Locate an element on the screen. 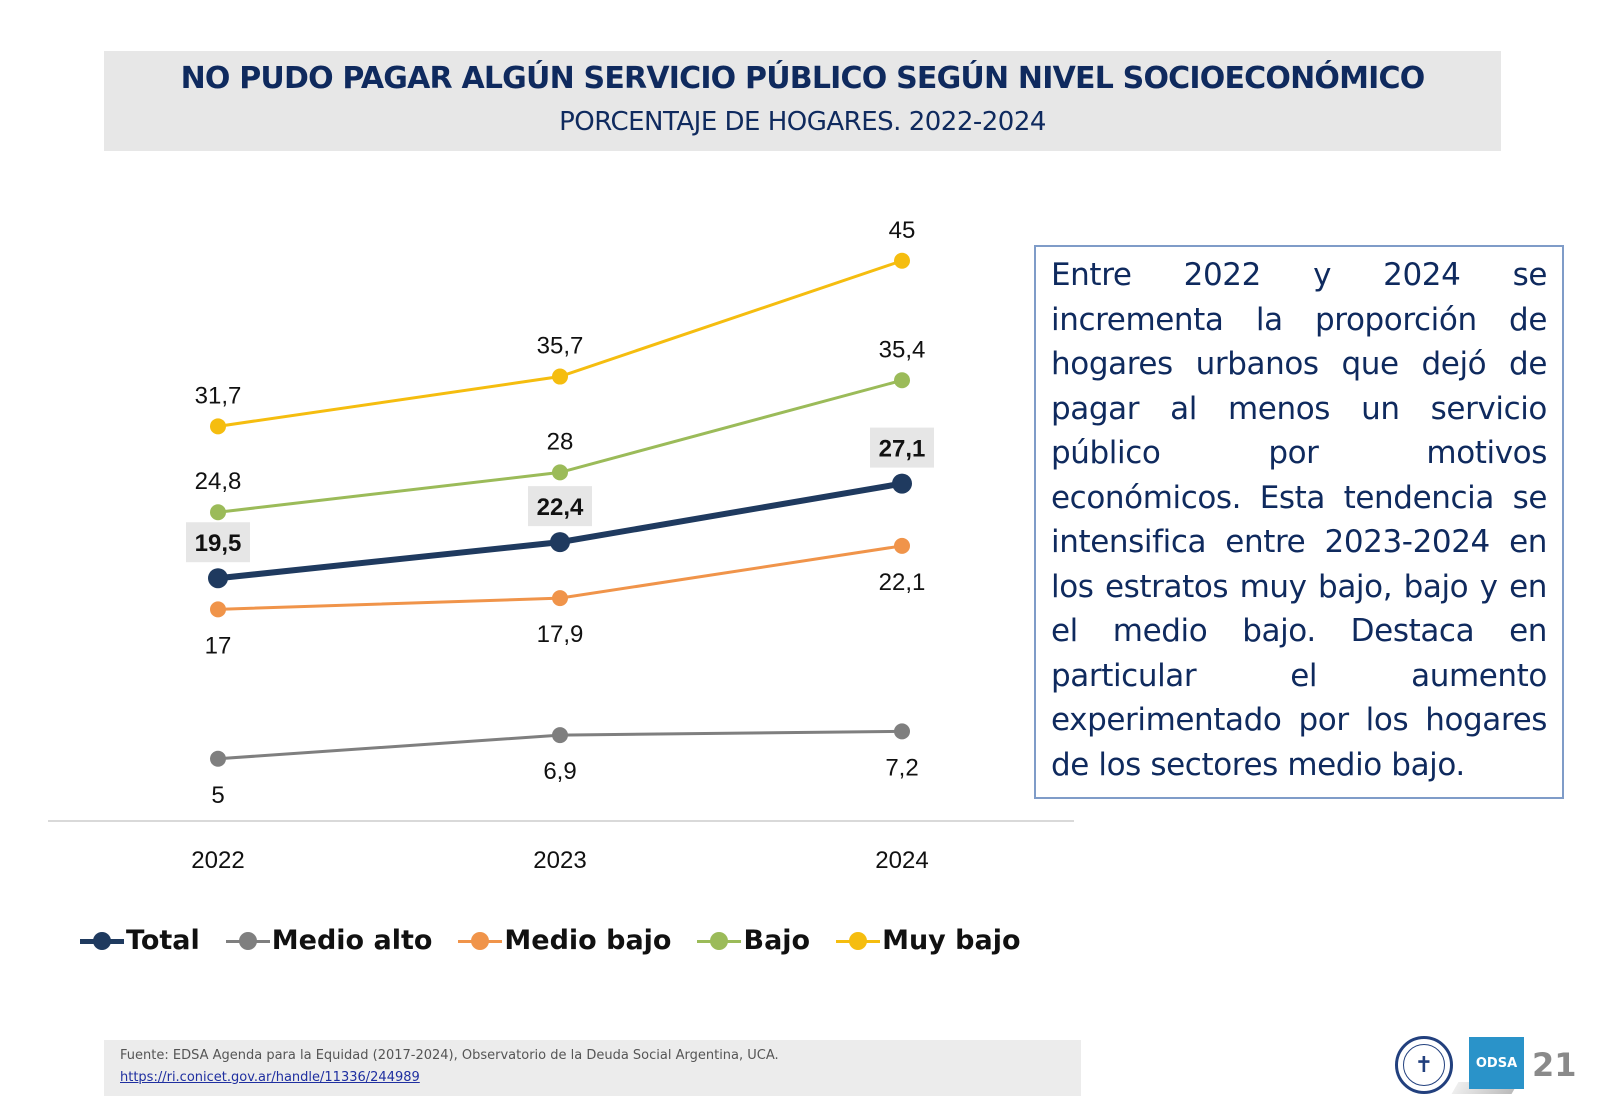 The image size is (1600, 1108). legend-item-muy-bajo: Muy bajo is located at coordinates (928, 940).